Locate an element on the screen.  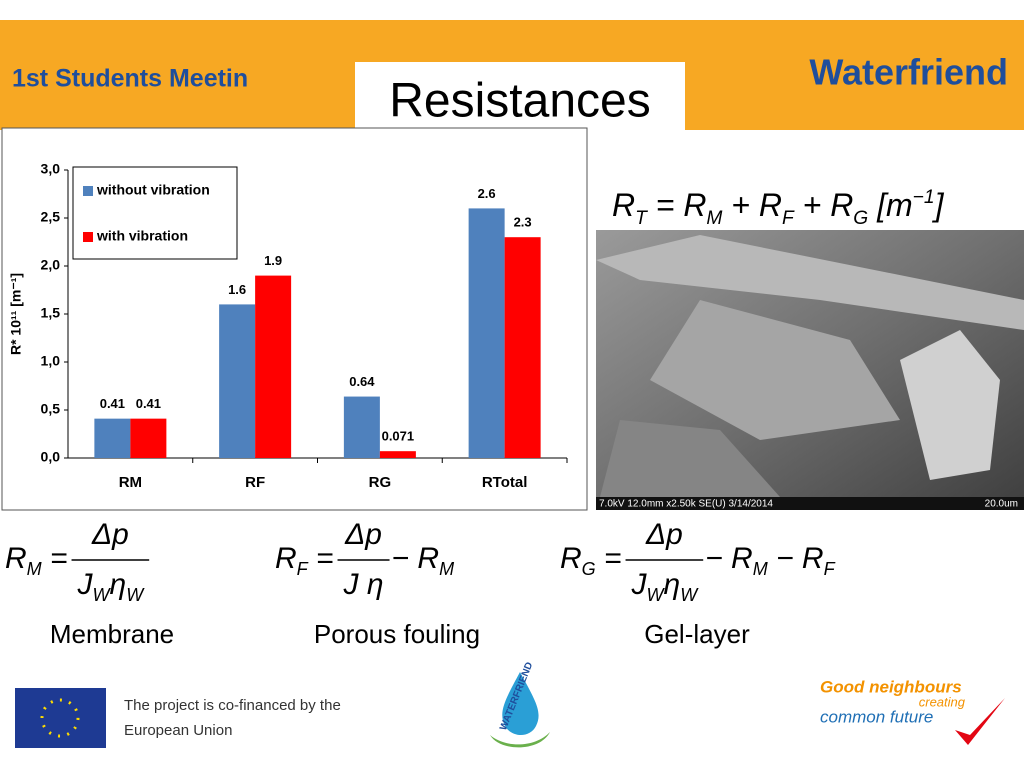
formula: − RM is located at coordinates (423, 560).